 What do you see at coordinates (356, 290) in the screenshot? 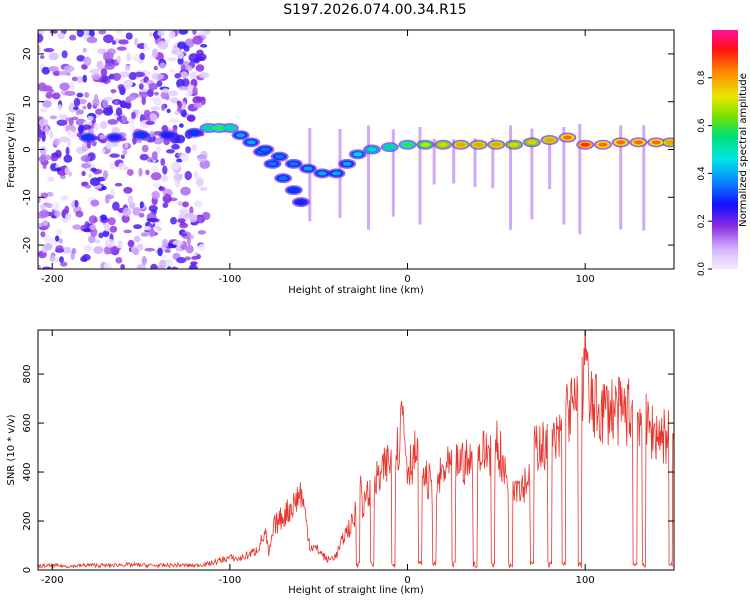
I see `spectrogram-x-label: Height of straight line (km)` at bounding box center [356, 290].